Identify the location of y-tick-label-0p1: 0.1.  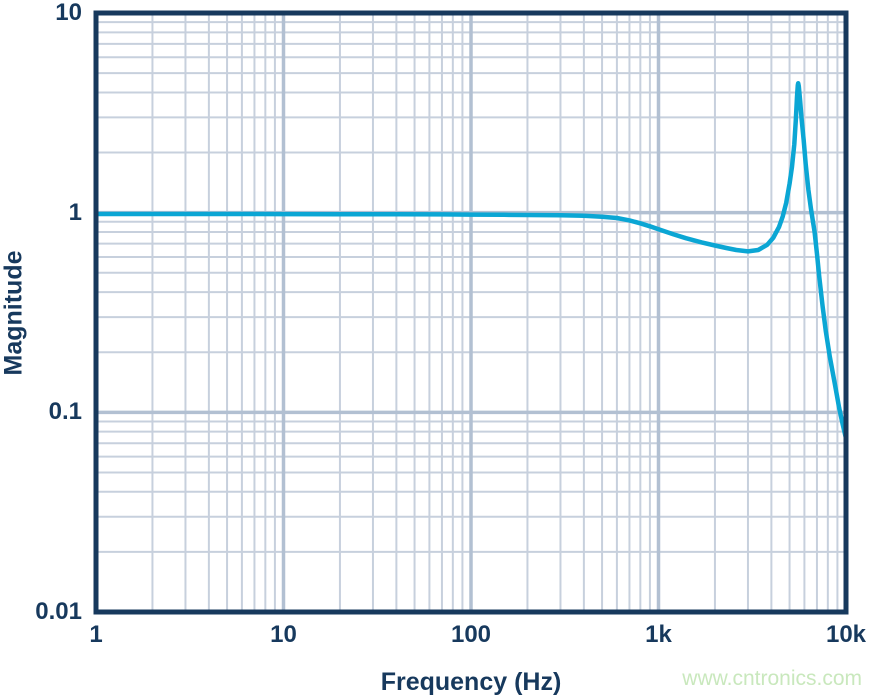
(65, 412).